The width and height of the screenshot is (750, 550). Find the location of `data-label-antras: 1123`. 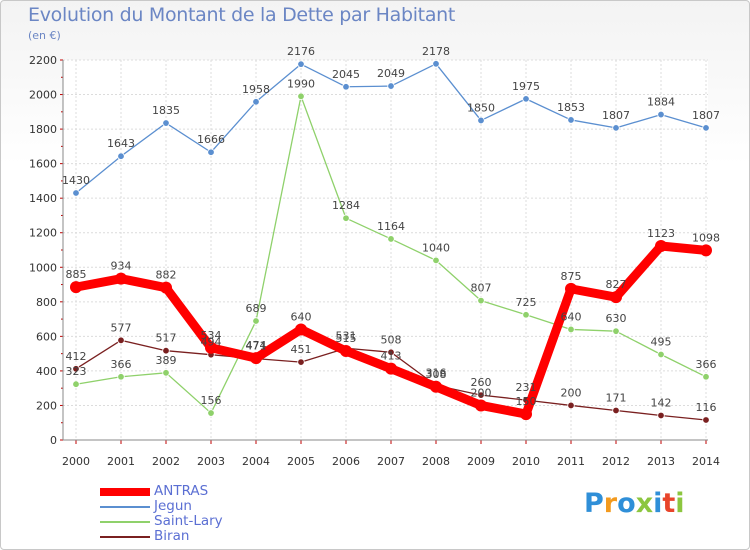

data-label-antras: 1123 is located at coordinates (661, 233).